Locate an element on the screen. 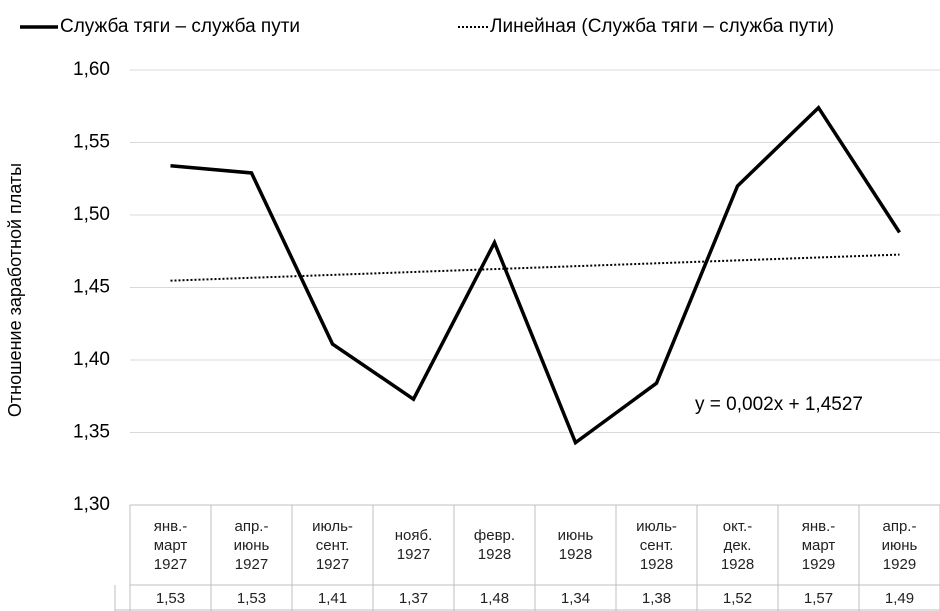 Image resolution: width=940 pixels, height=611 pixels. legend-label: Служба тяги – служба пути is located at coordinates (180, 26).